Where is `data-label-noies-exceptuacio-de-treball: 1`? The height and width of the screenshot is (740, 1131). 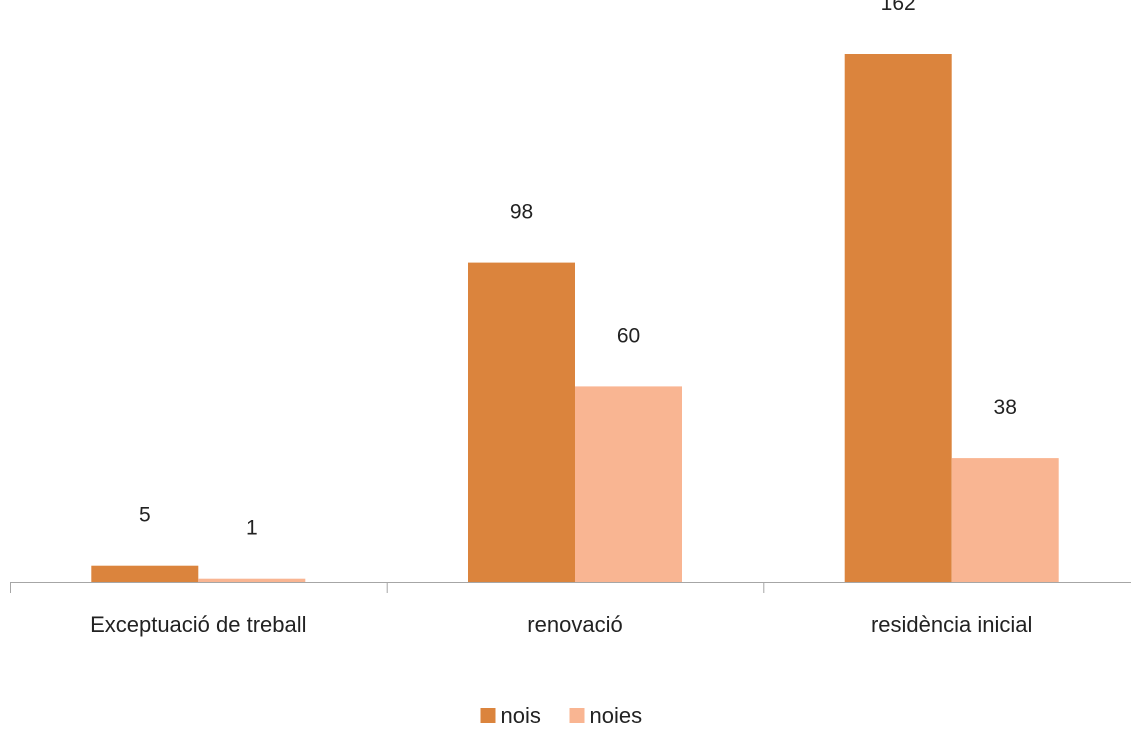 data-label-noies-exceptuacio-de-treball: 1 is located at coordinates (252, 528).